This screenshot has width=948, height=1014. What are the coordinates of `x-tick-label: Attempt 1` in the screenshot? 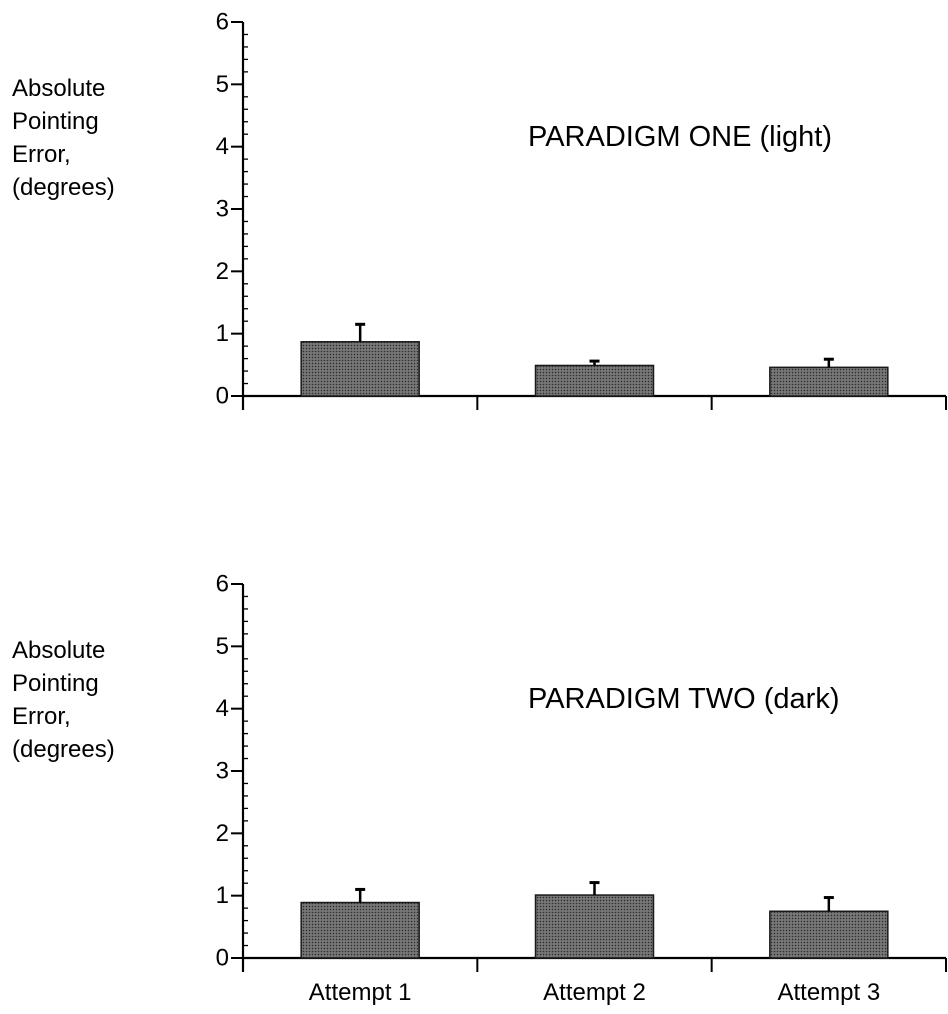 It's located at (360, 992).